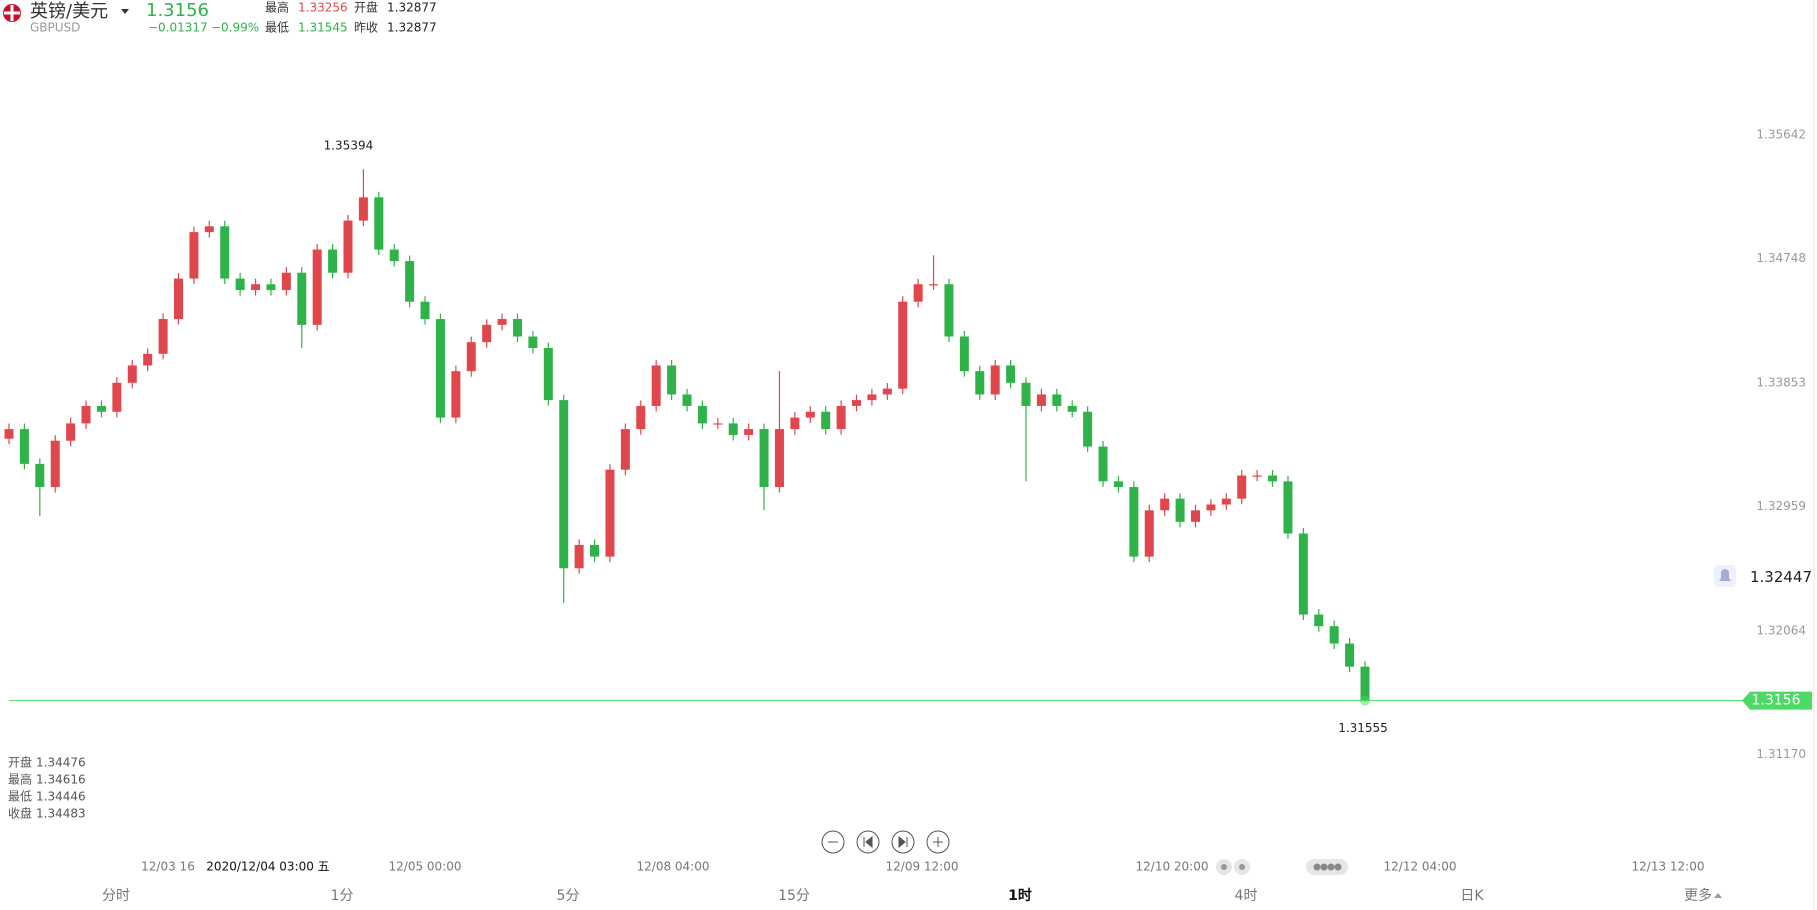  What do you see at coordinates (425, 867) in the screenshot?
I see `time-label: 12/05 00:00` at bounding box center [425, 867].